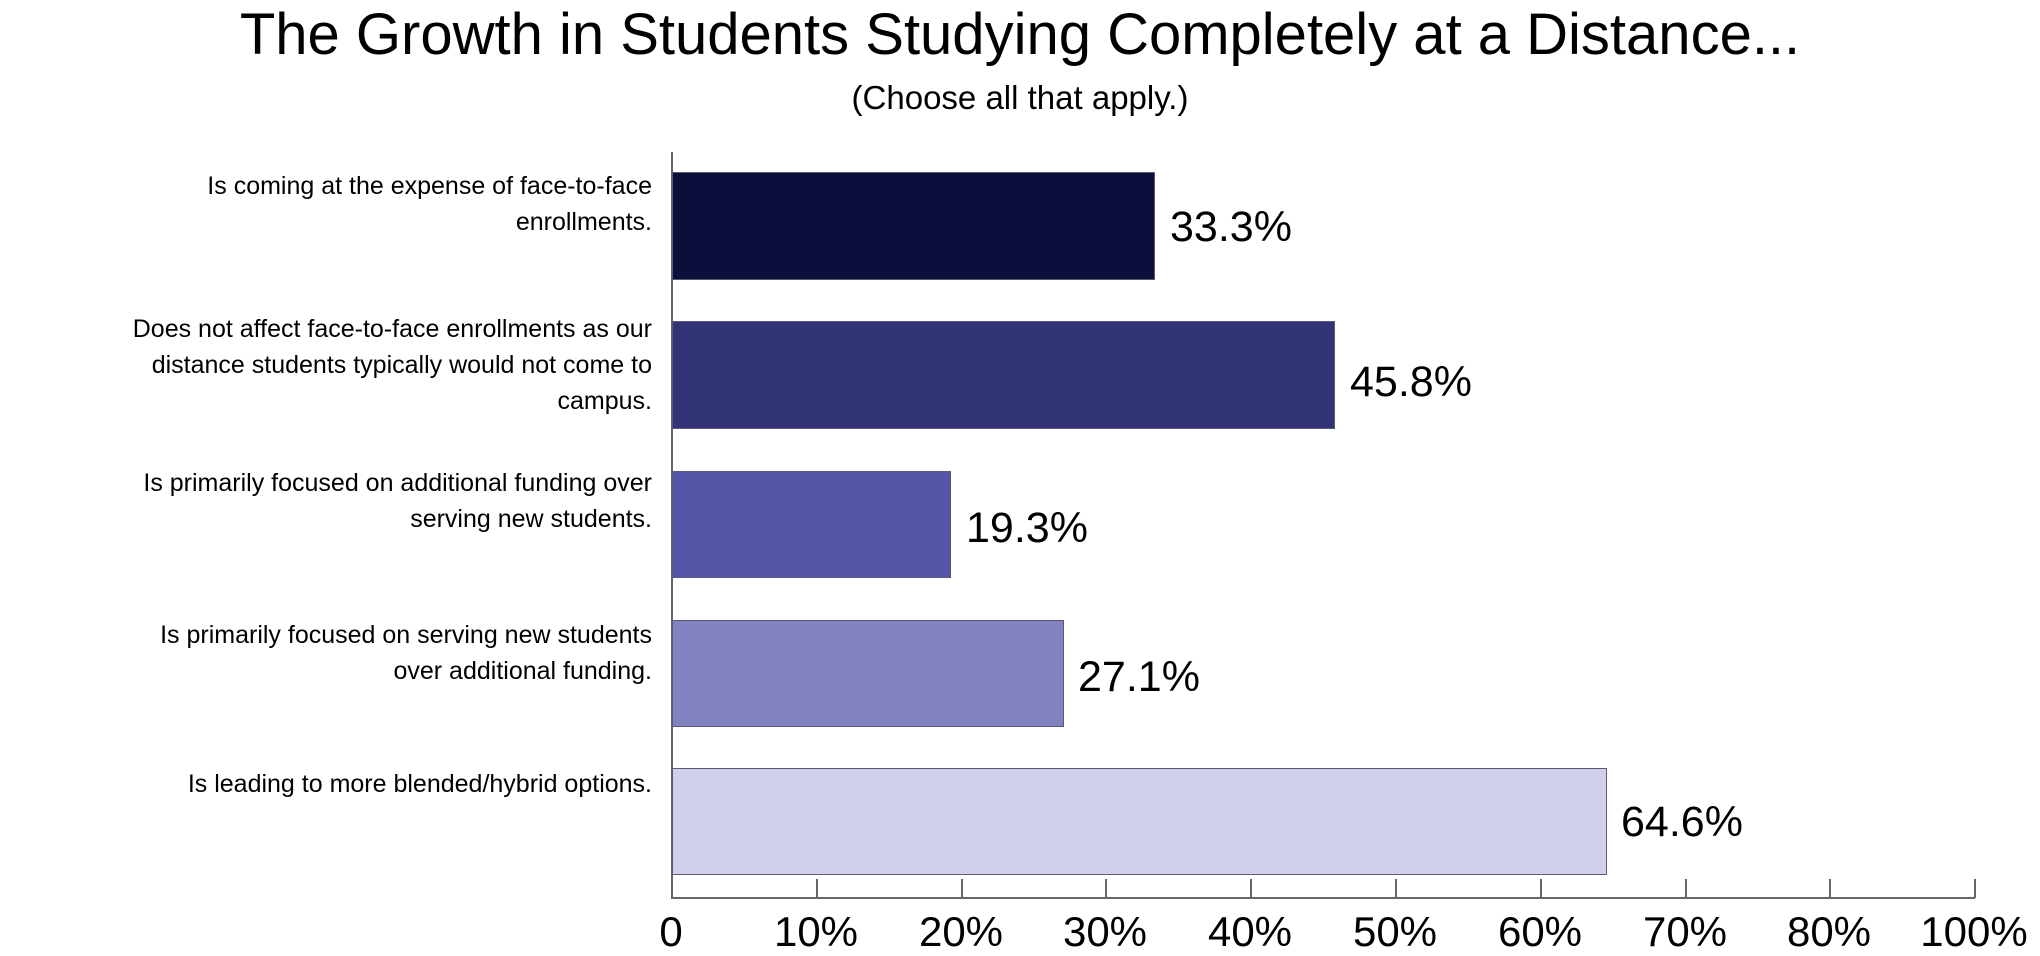 The height and width of the screenshot is (956, 2040). Describe the element at coordinates (583, 222) in the screenshot. I see `category-label-line: enrollments.` at that location.